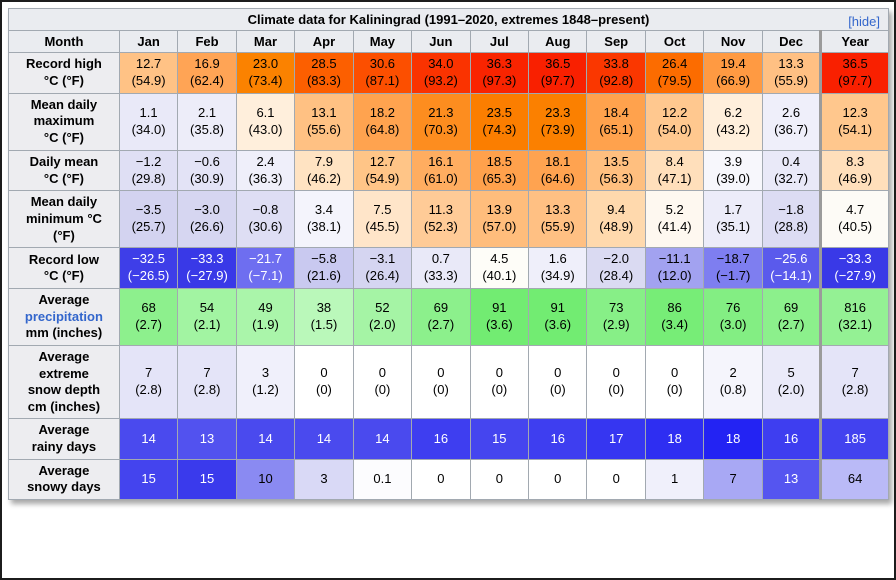 The image size is (896, 580). I want to click on column-header: Year, so click(854, 41).